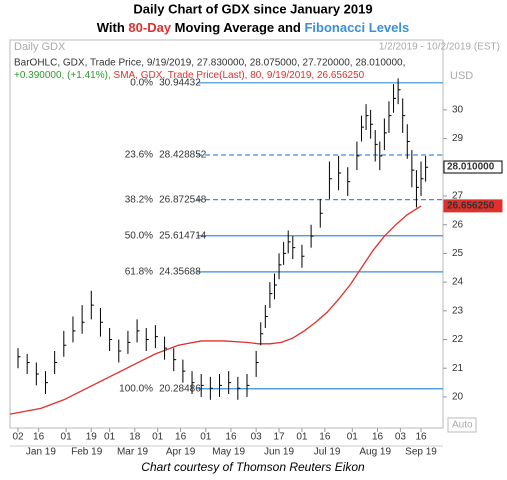 This screenshot has width=507, height=480. I want to click on fib-value: 28.428852, so click(183, 155).